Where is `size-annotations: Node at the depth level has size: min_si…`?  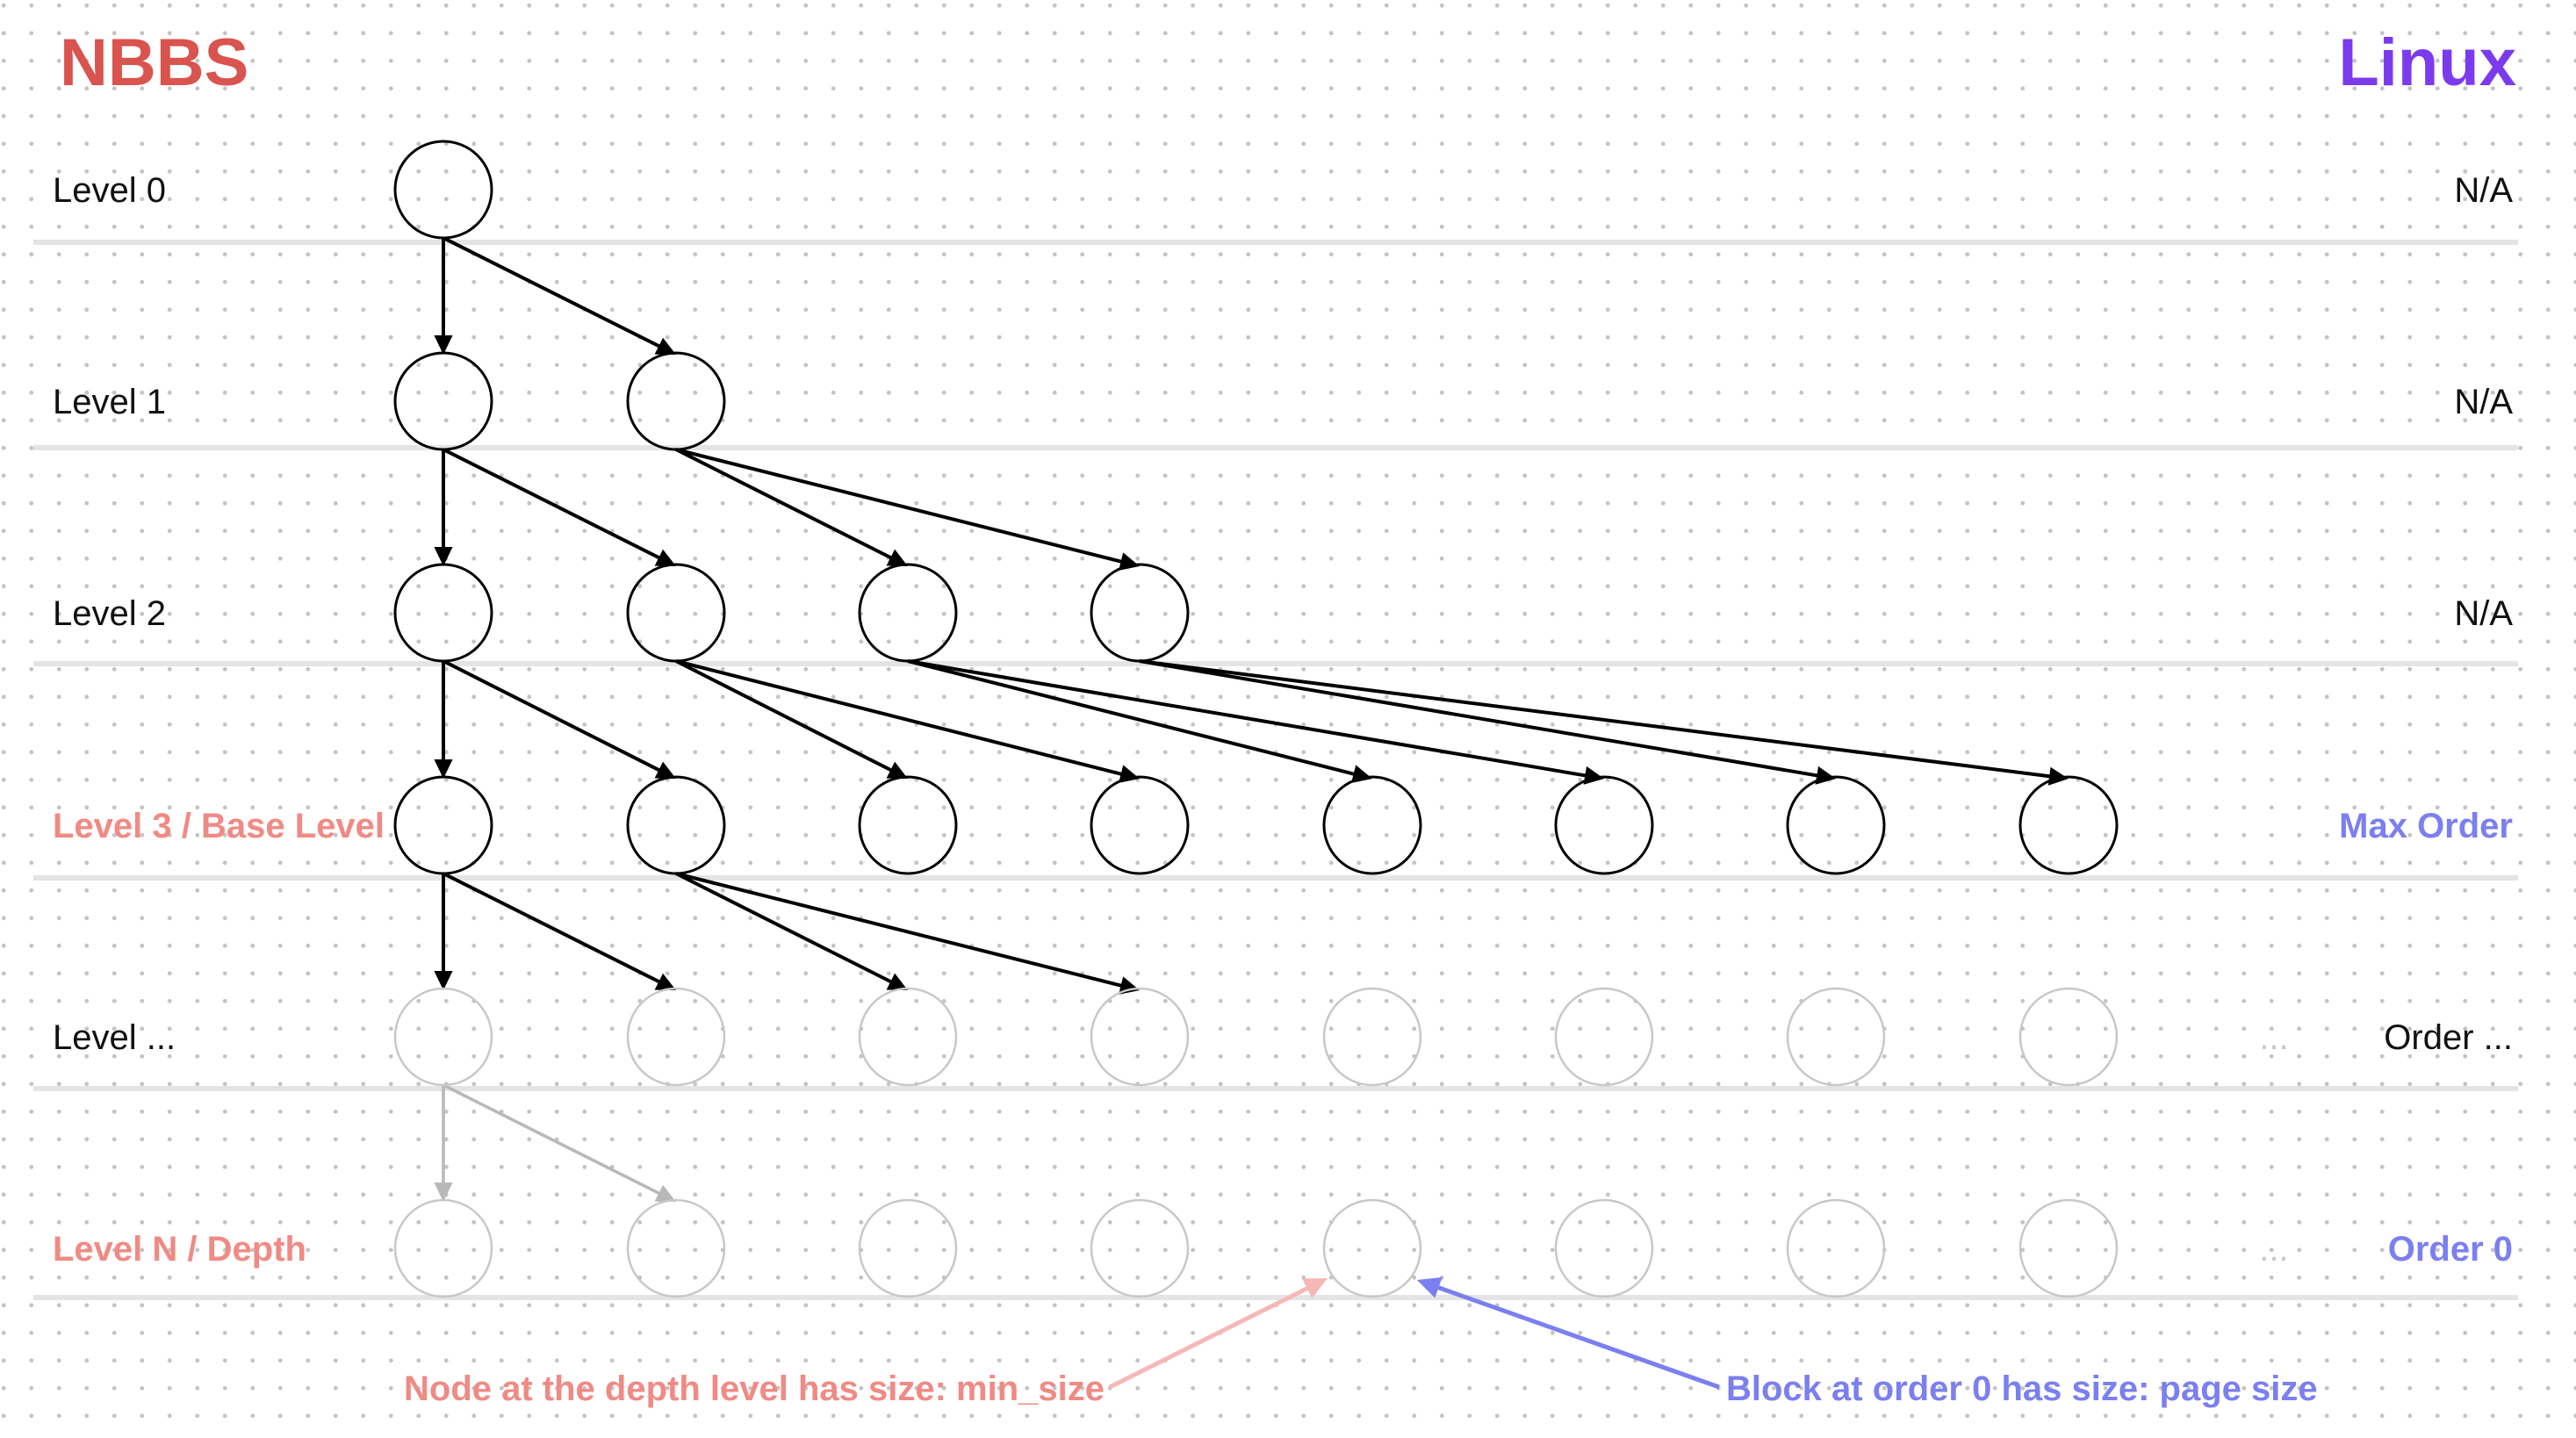 size-annotations: Node at the depth level has size: min_si… is located at coordinates (1361, 1342).